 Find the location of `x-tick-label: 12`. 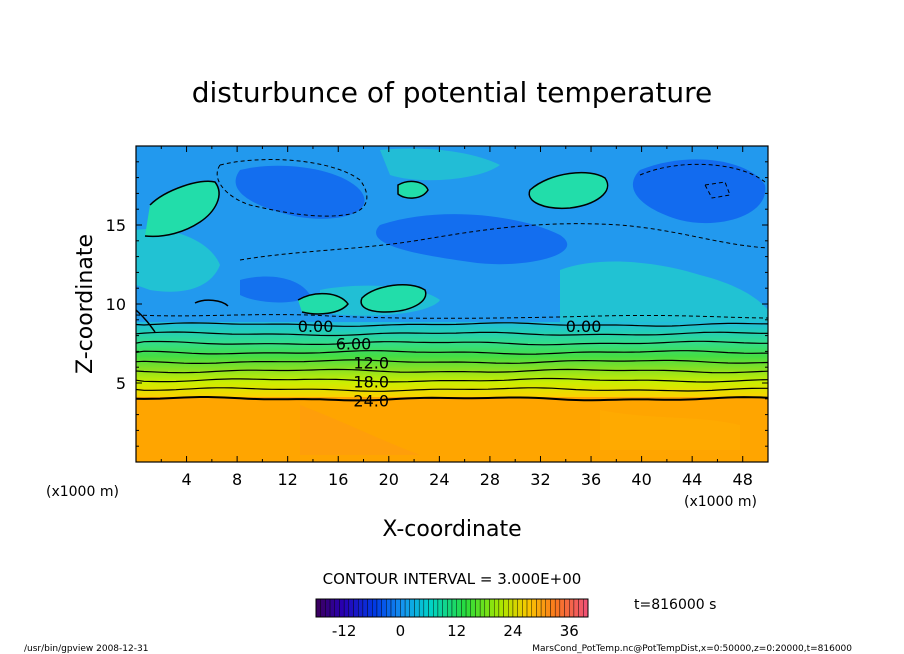

x-tick-label: 12 is located at coordinates (288, 479).